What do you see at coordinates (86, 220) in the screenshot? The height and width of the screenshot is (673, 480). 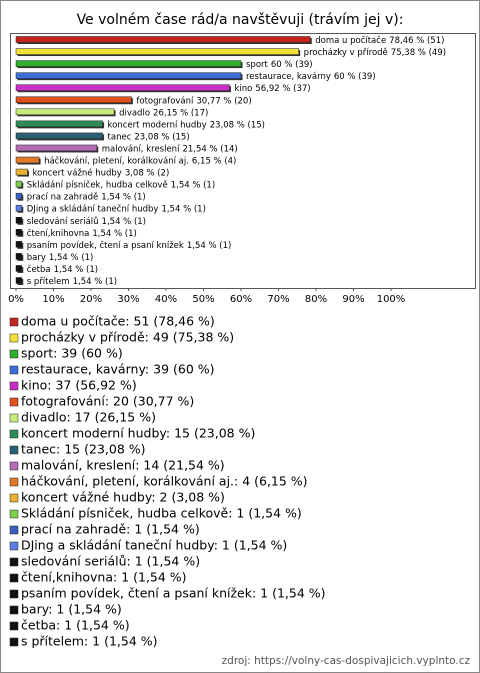 I see `bar-label: sledování seriálů 1,54 % (1)` at bounding box center [86, 220].